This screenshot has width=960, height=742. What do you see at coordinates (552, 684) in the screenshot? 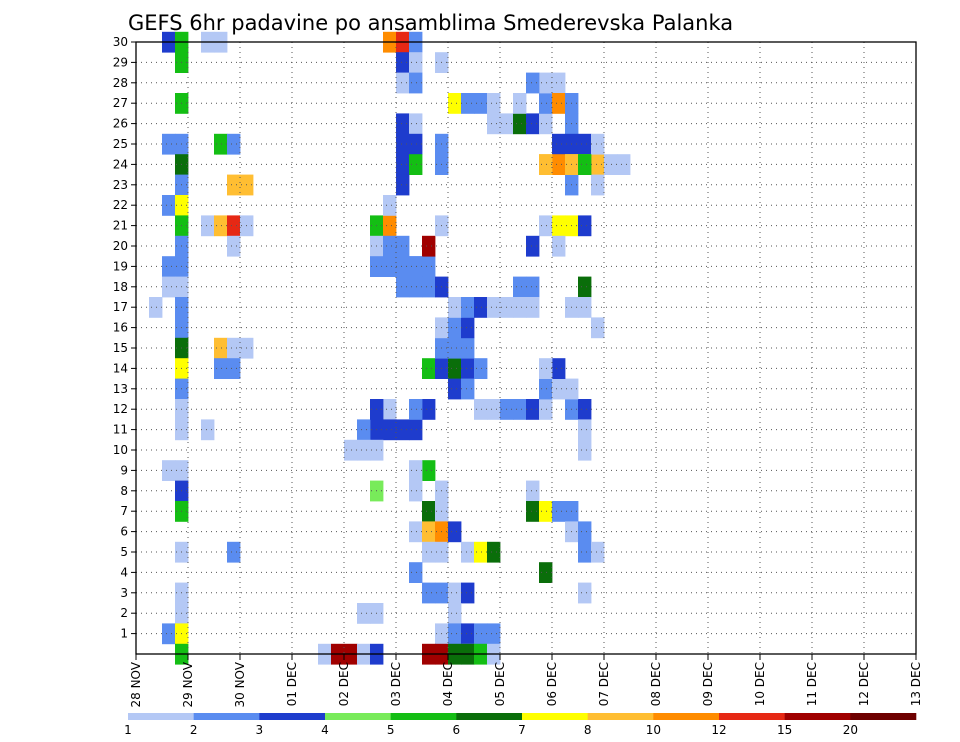
I see `x-tick-label: 06 DEC` at bounding box center [552, 684].